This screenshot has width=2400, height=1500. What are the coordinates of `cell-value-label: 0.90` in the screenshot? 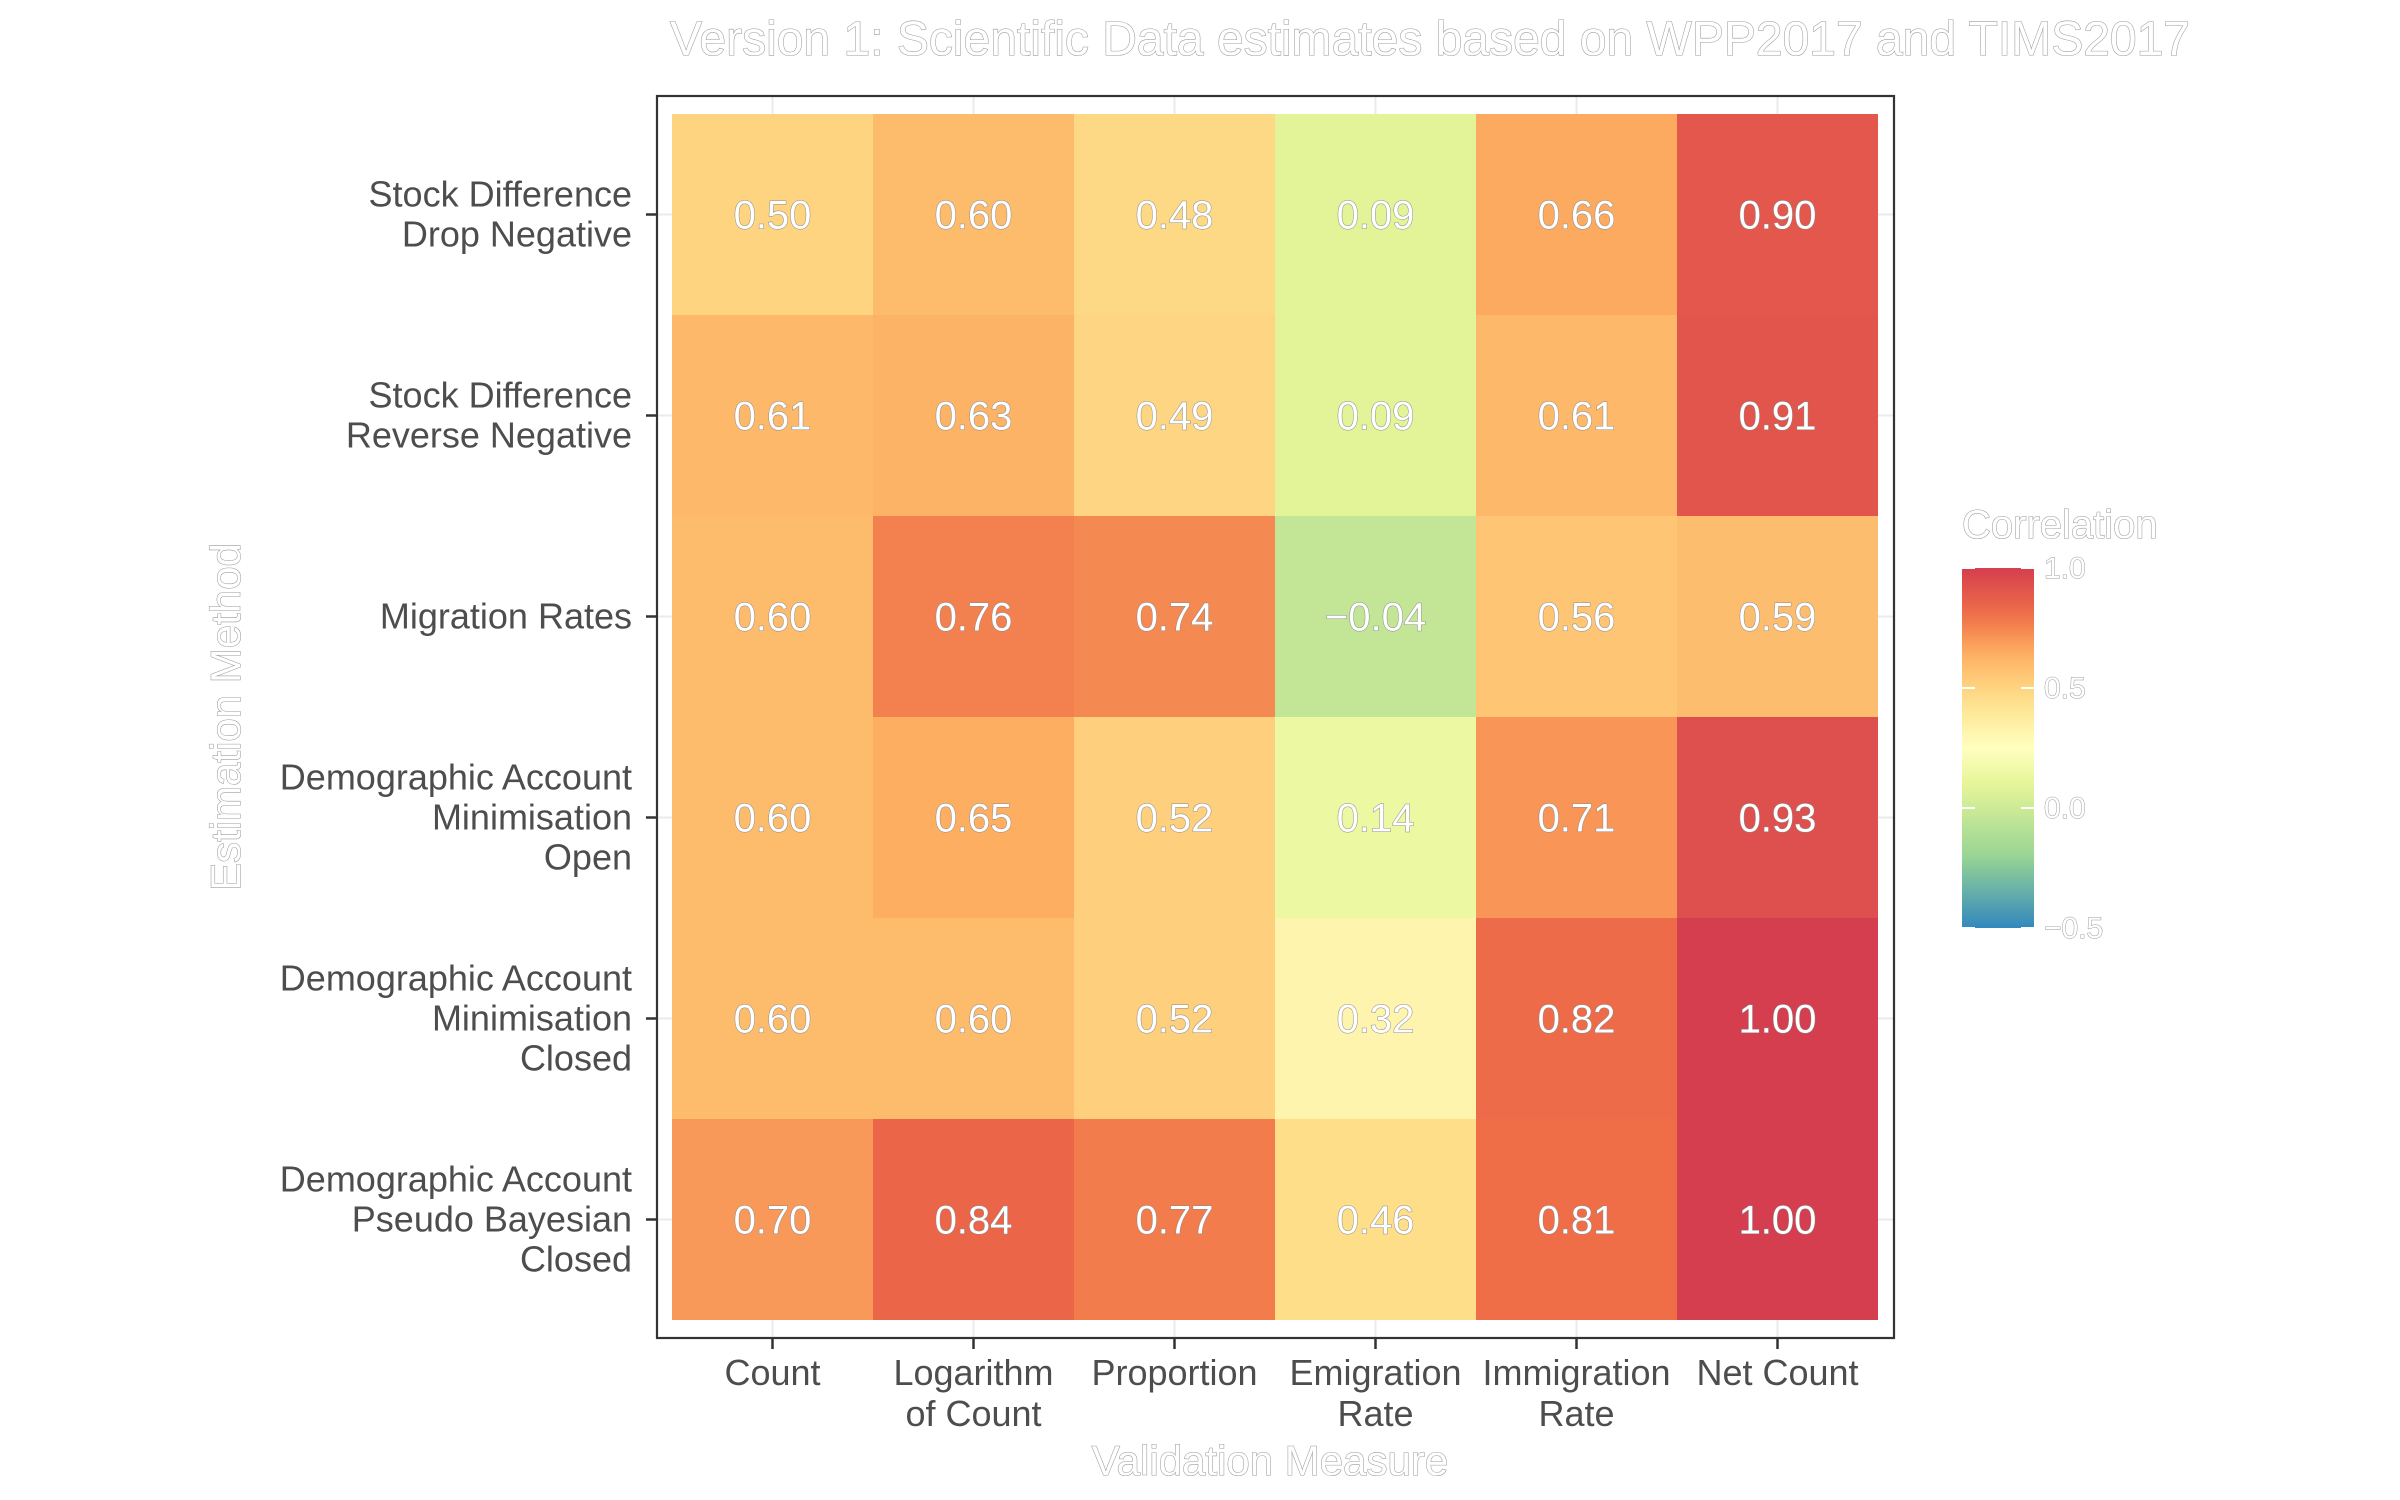 It's located at (1778, 216).